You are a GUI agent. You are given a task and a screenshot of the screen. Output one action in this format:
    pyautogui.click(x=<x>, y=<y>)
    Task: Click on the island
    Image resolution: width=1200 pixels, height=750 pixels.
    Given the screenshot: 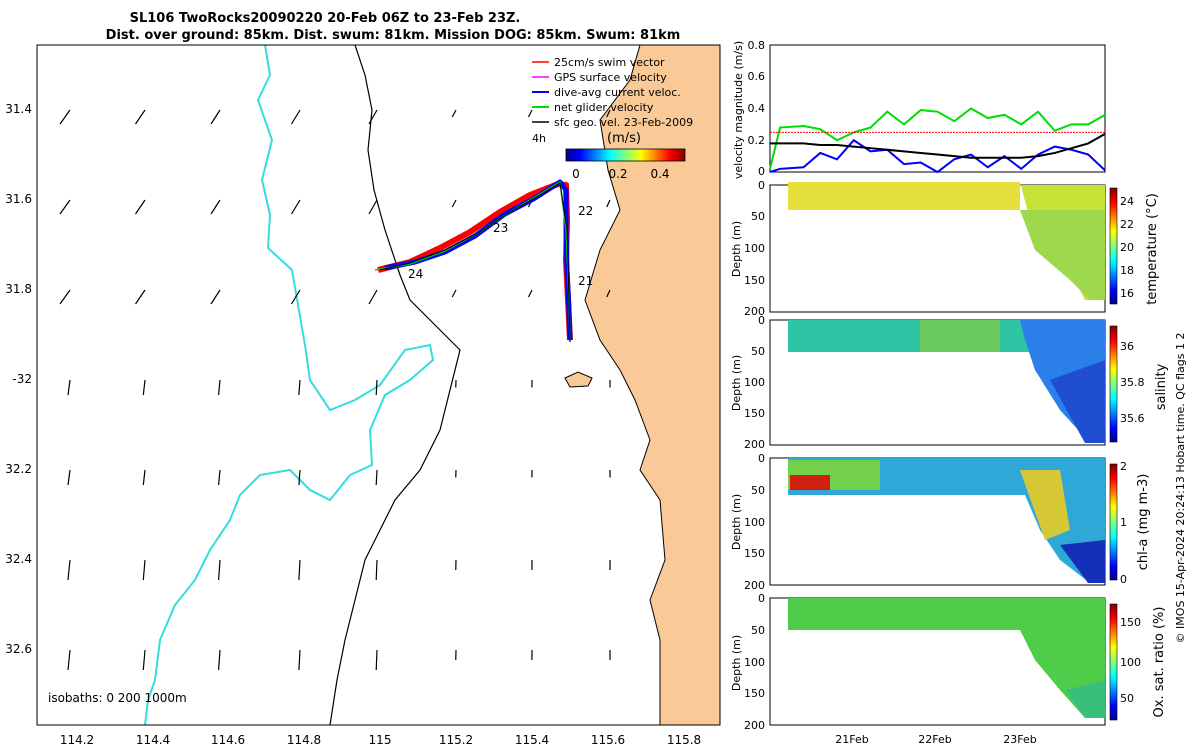 What is the action you would take?
    pyautogui.click(x=578, y=379)
    